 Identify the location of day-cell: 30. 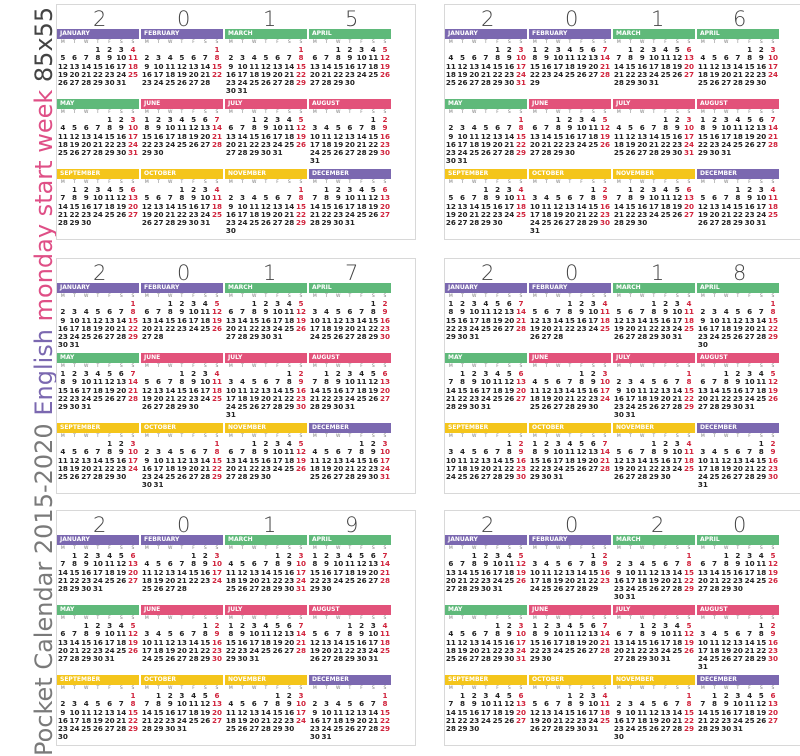
(62, 345).